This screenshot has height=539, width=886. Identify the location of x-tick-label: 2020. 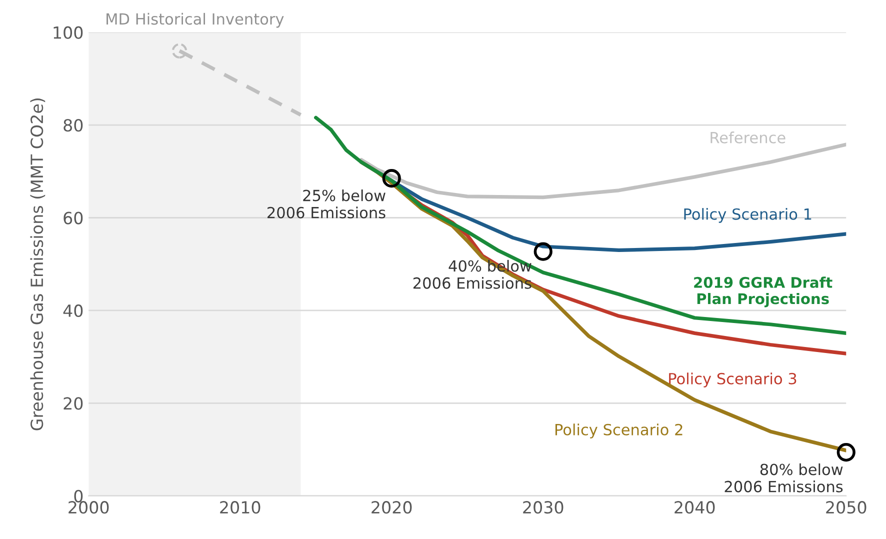
(392, 507).